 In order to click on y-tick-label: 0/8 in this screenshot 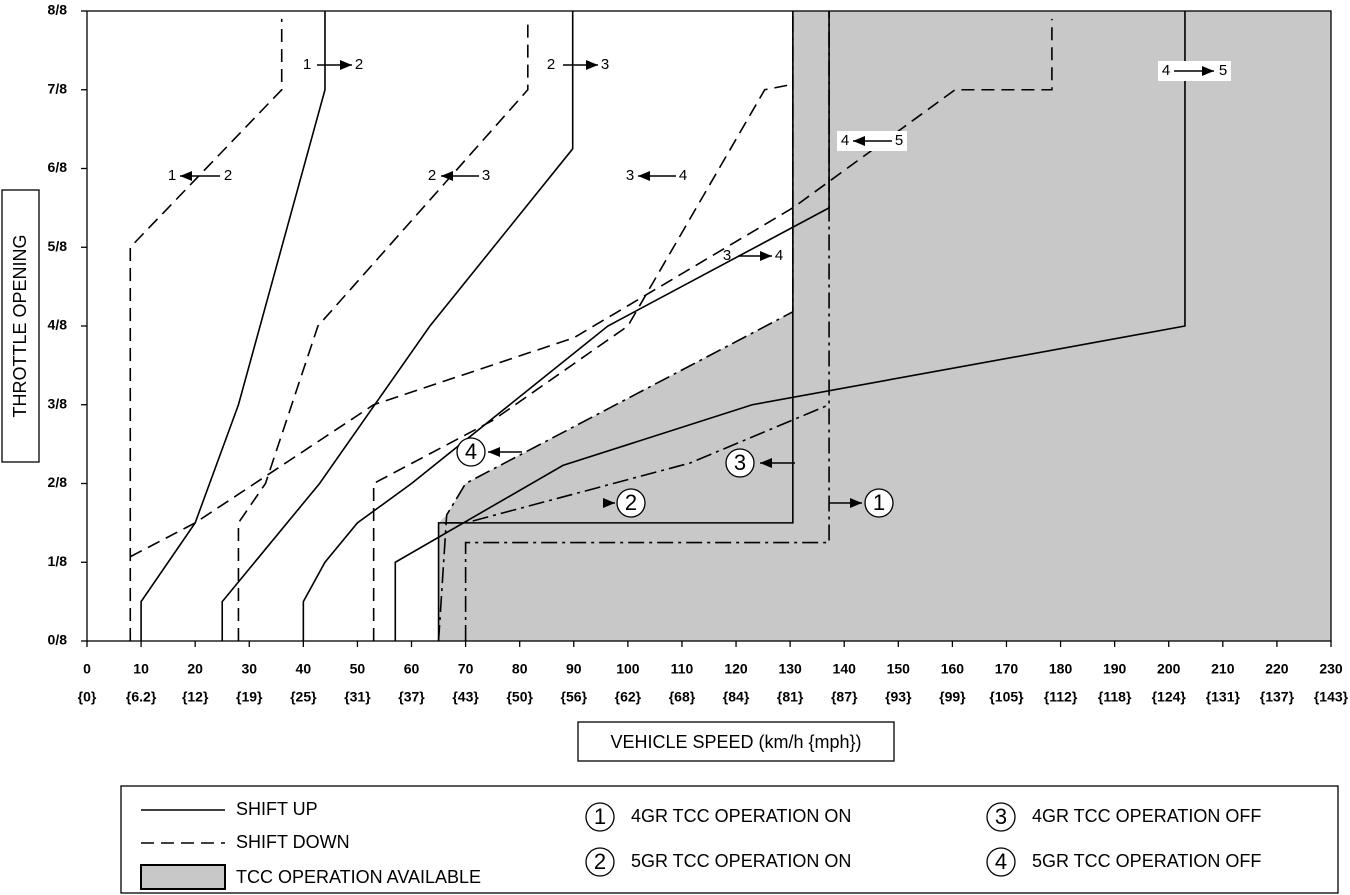, I will do `click(58, 640)`.